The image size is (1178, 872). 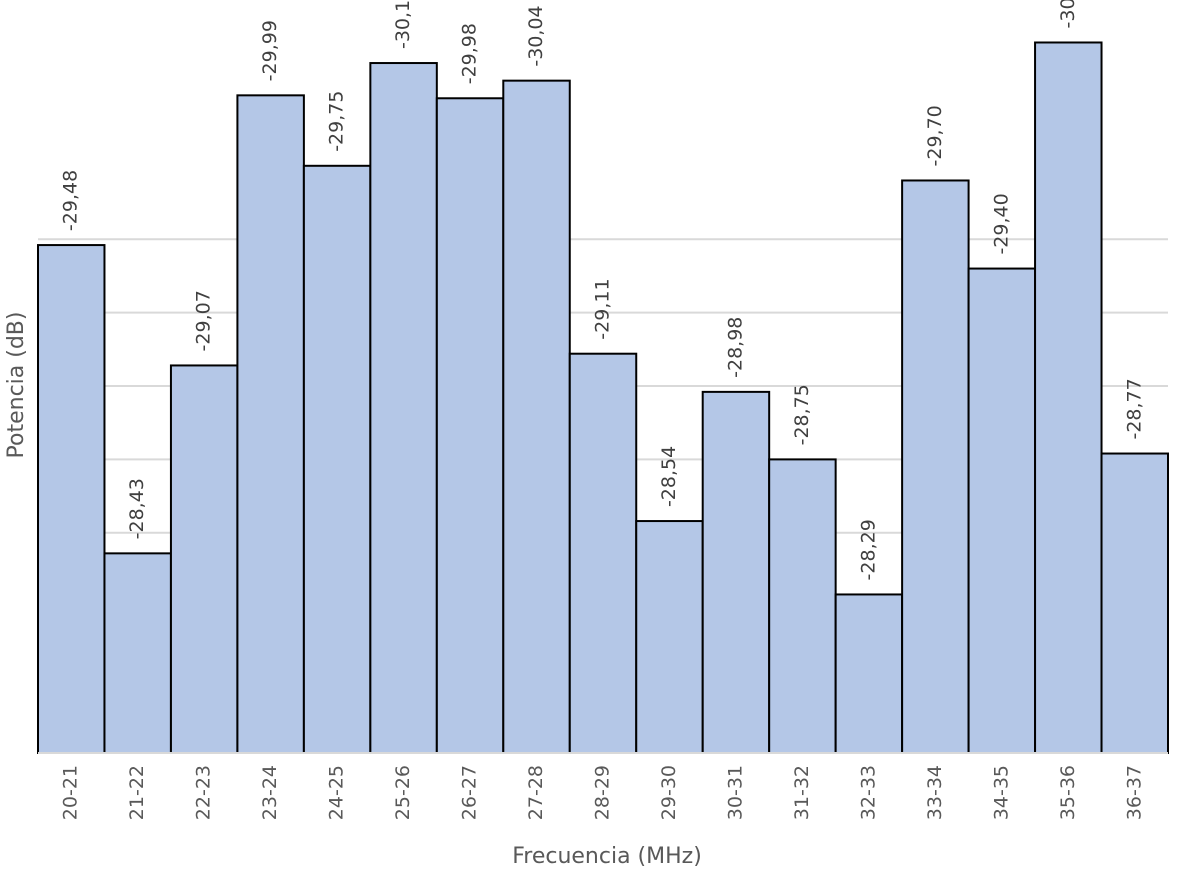 What do you see at coordinates (802, 414) in the screenshot?
I see `data-label-31-32: -28,75` at bounding box center [802, 414].